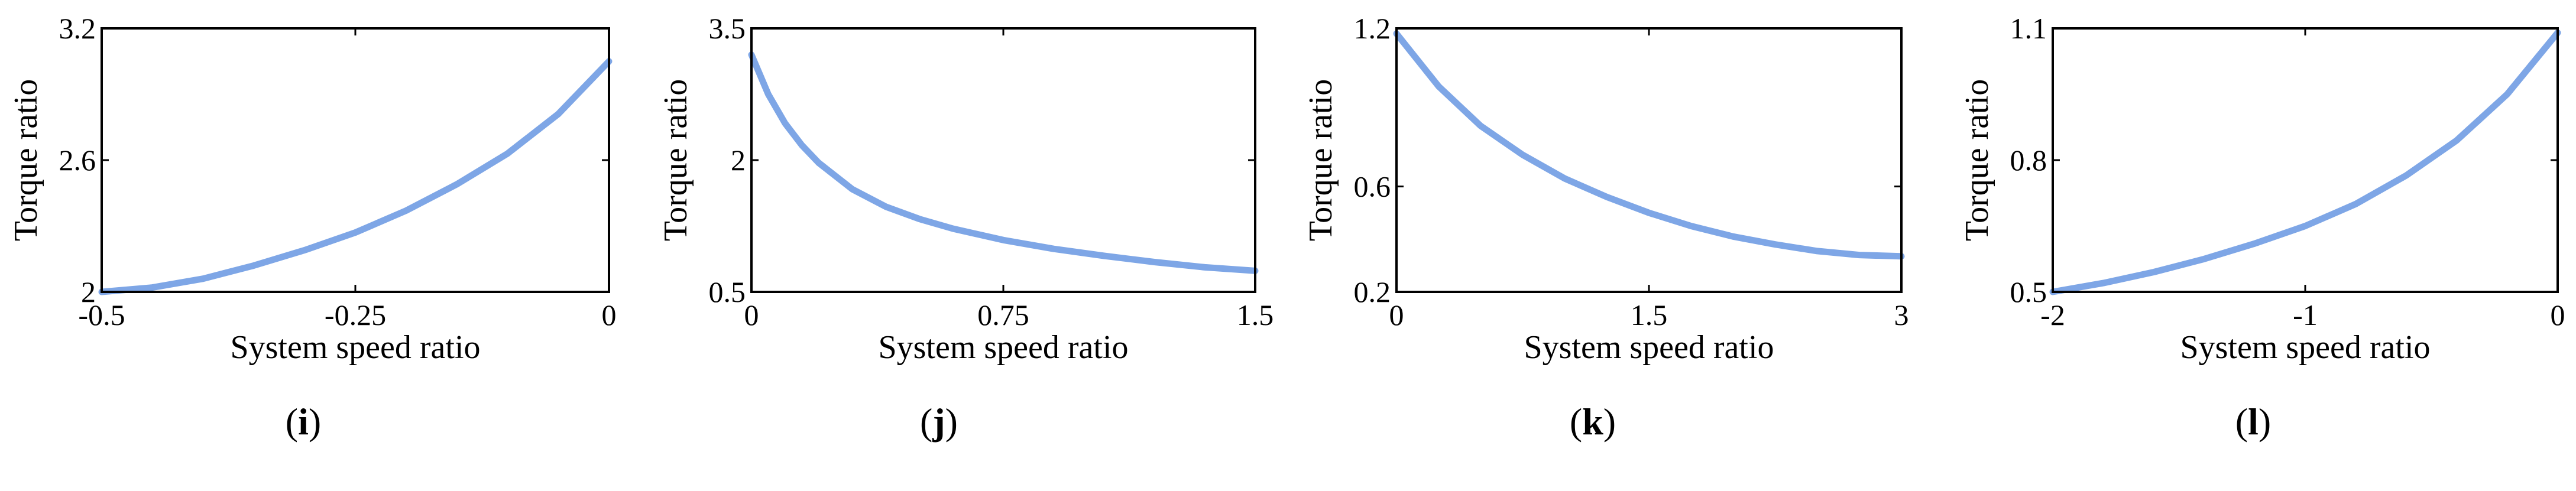 The height and width of the screenshot is (491, 2576). I want to click on y-tick-label: 1.1, so click(2028, 28).